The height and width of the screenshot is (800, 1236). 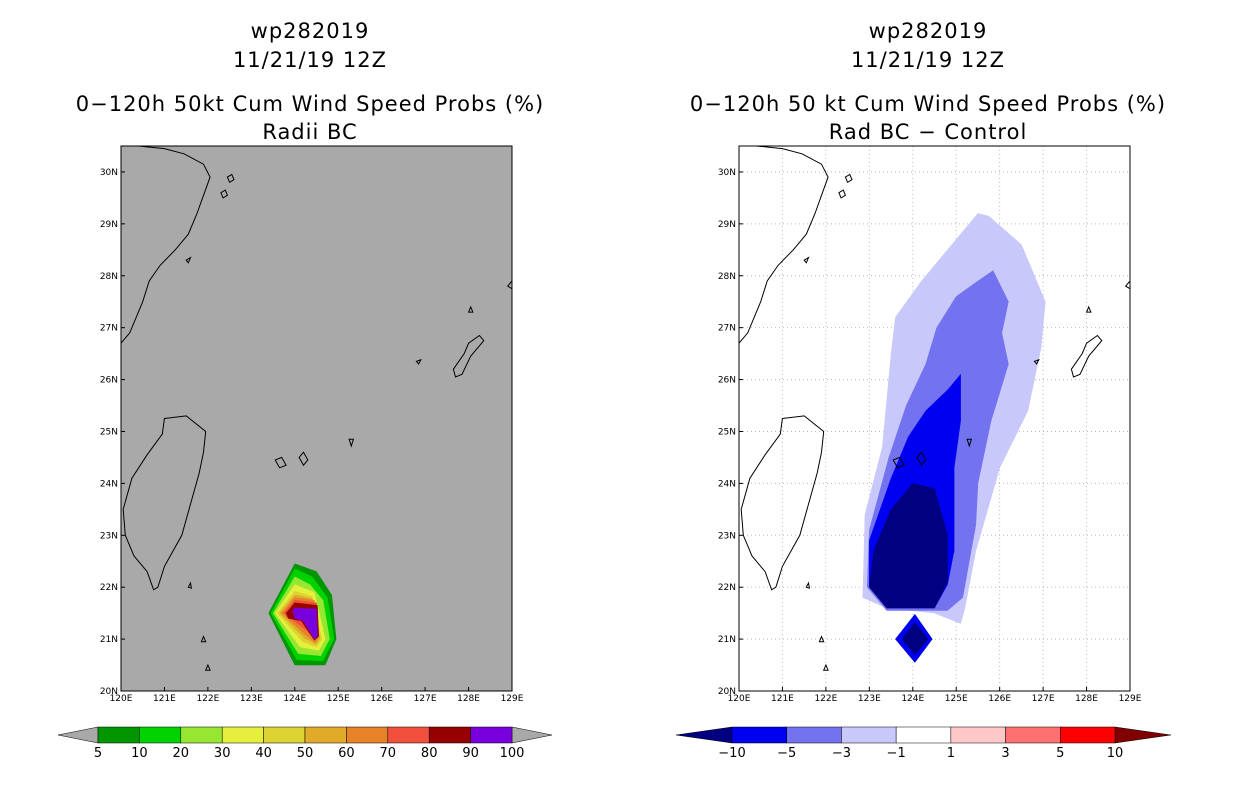 What do you see at coordinates (429, 753) in the screenshot?
I see `colorbar-label: 80` at bounding box center [429, 753].